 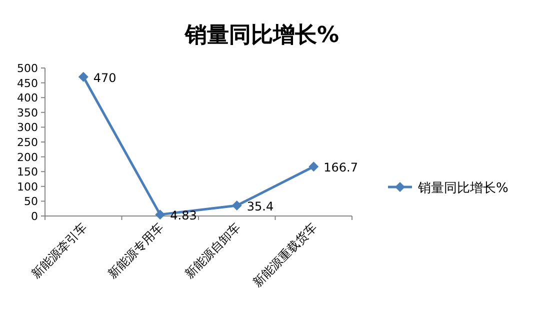 What do you see at coordinates (27, 68) in the screenshot?
I see `y-tick-label: 500` at bounding box center [27, 68].